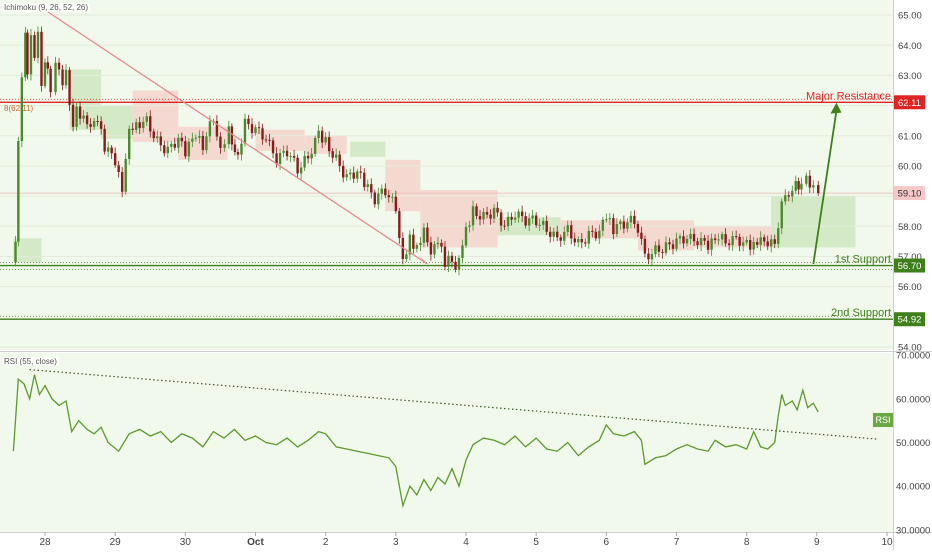  What do you see at coordinates (913, 530) in the screenshot?
I see `rsi-axis-tick-label: 30.0000` at bounding box center [913, 530].